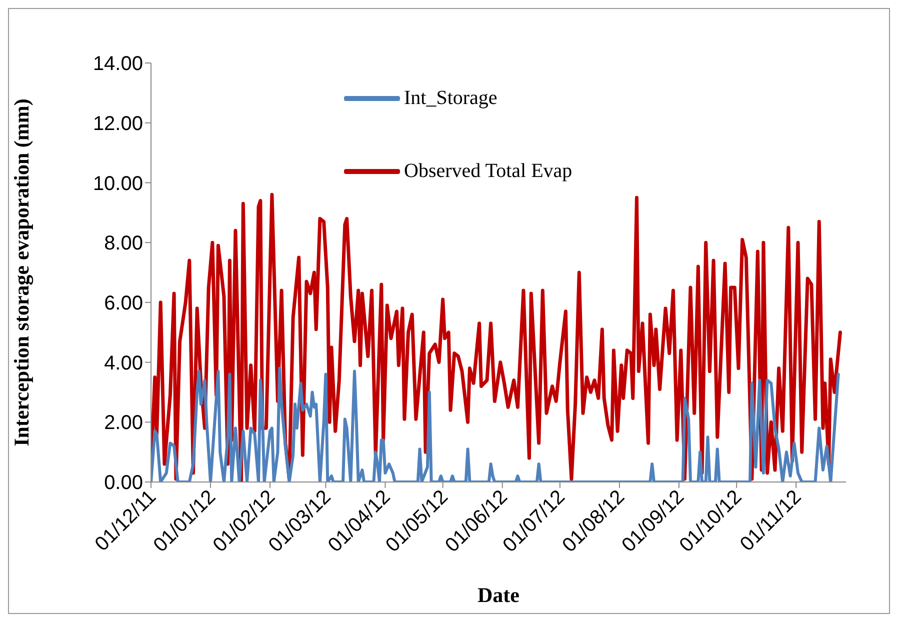  Describe the element at coordinates (117, 123) in the screenshot. I see `y-tick-label: 12.00` at that location.